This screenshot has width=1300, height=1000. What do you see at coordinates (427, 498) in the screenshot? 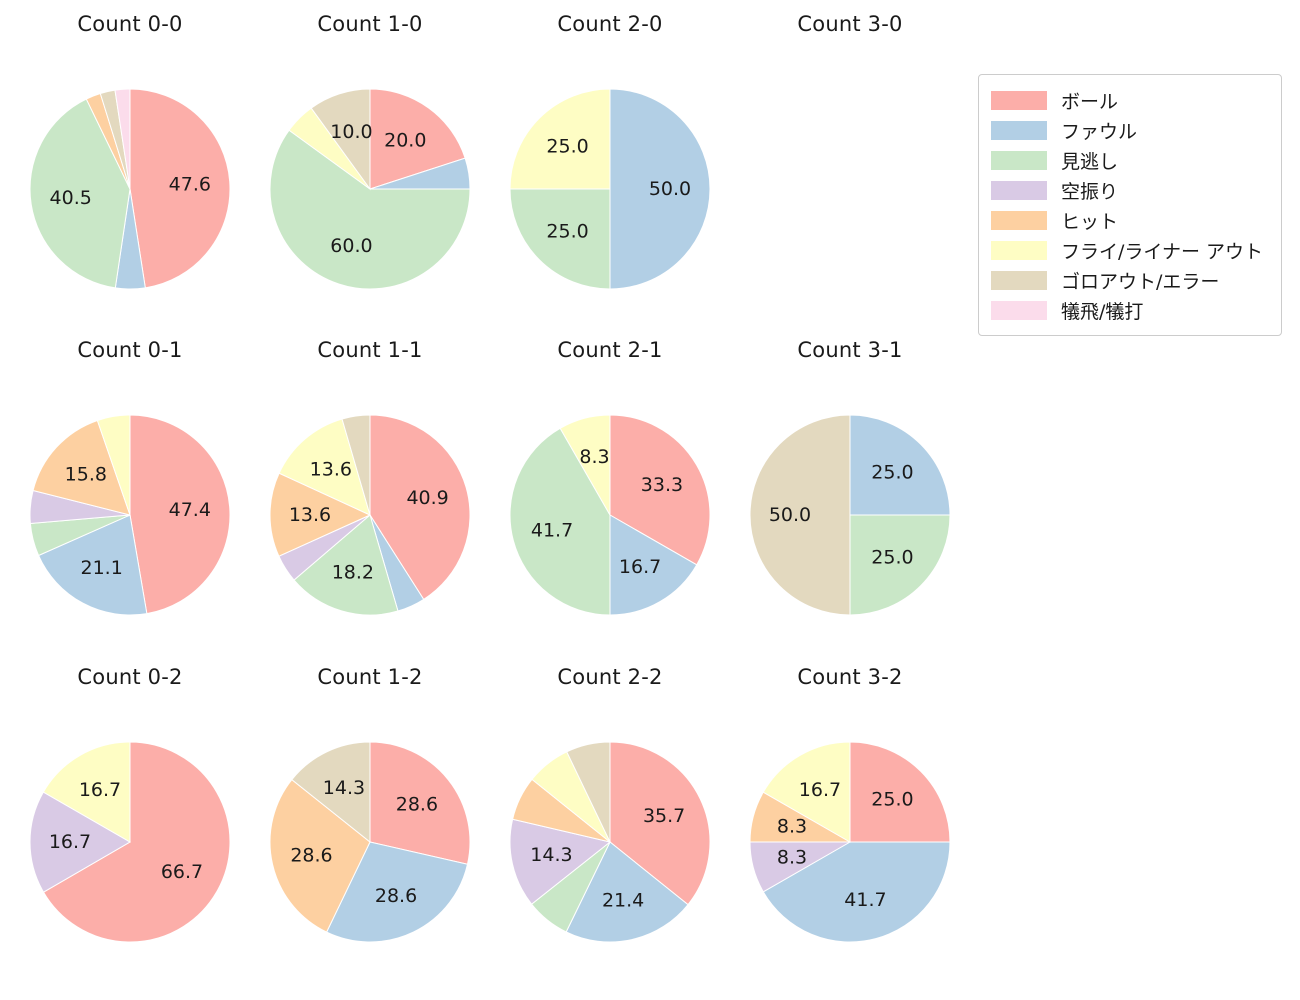
I see `pie-slice-label: 40.9` at bounding box center [427, 498].